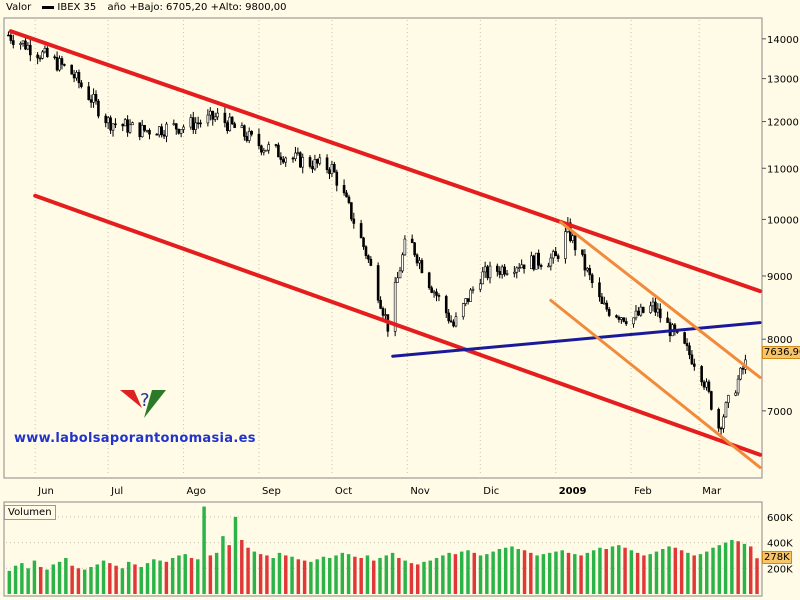 The height and width of the screenshot is (600, 800). Describe the element at coordinates (783, 169) in the screenshot. I see `y-tick-label: 11000` at that location.